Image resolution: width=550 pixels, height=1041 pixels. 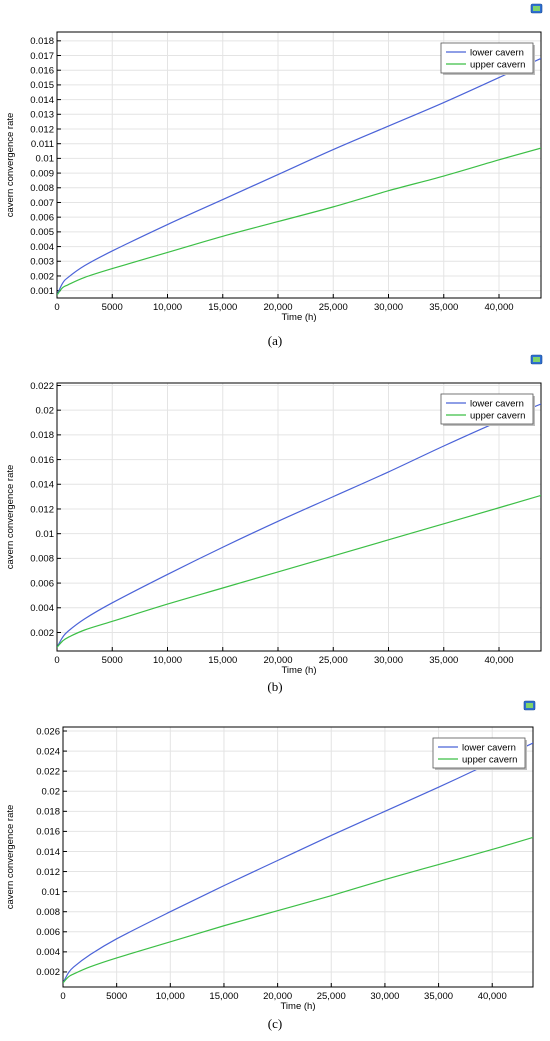 I want to click on panel-caption-b: (b), so click(x=275, y=686).